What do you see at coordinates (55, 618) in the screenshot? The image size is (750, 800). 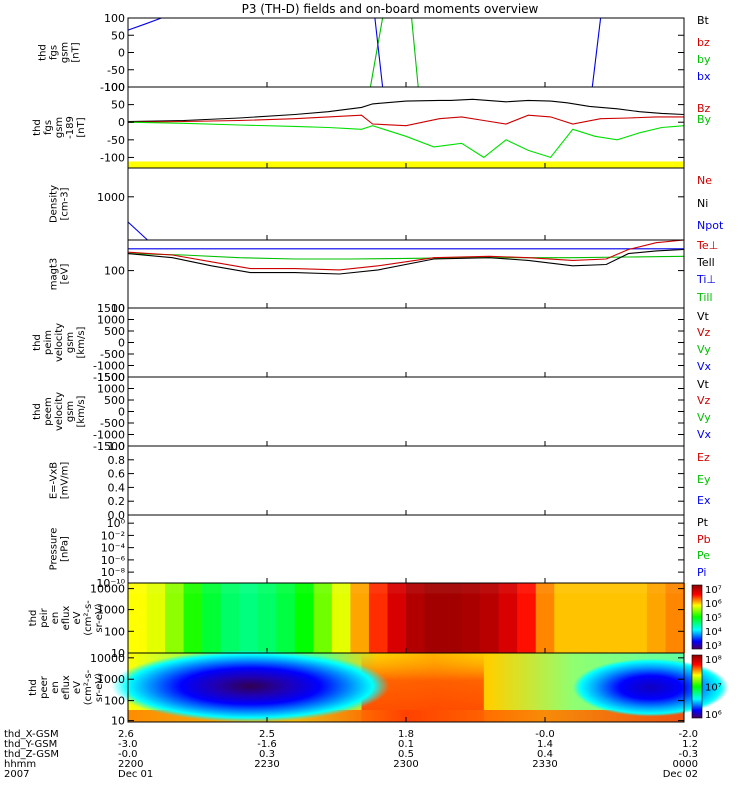 I see `y-axis-label-line: en` at bounding box center [55, 618].